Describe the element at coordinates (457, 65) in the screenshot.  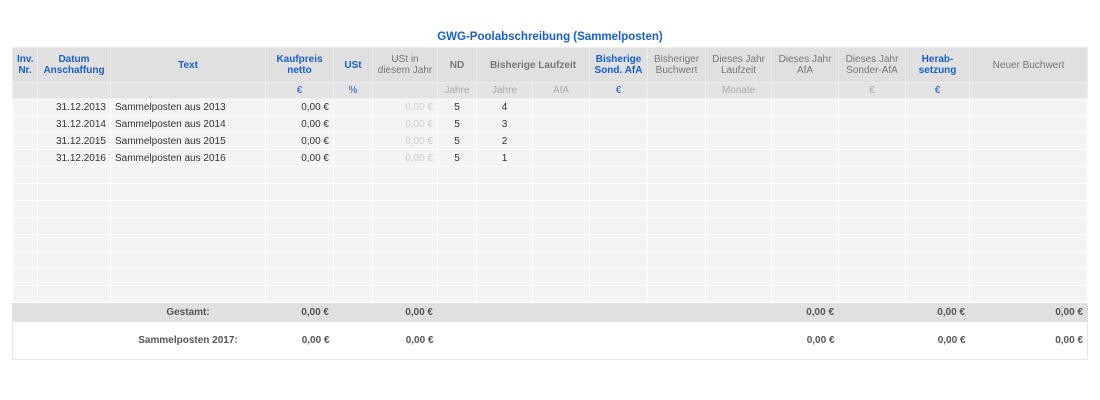
I see `col-nd: ND` at that location.